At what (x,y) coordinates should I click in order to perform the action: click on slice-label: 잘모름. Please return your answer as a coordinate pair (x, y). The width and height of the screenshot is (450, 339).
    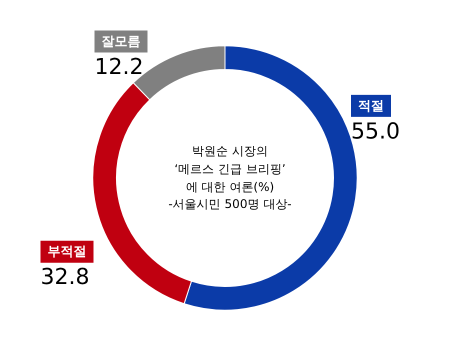
    Looking at the image, I should click on (121, 42).